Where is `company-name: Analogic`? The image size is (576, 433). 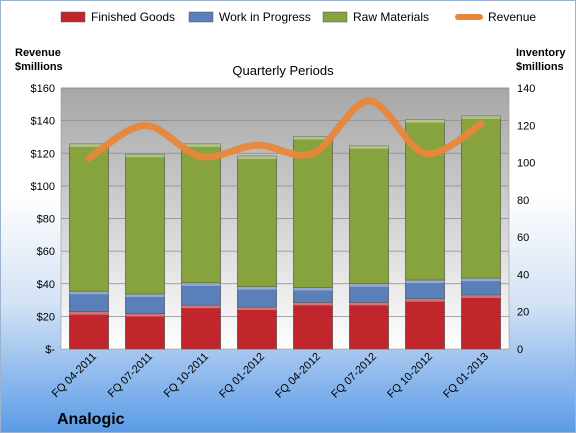
company-name: Analogic is located at coordinates (91, 419).